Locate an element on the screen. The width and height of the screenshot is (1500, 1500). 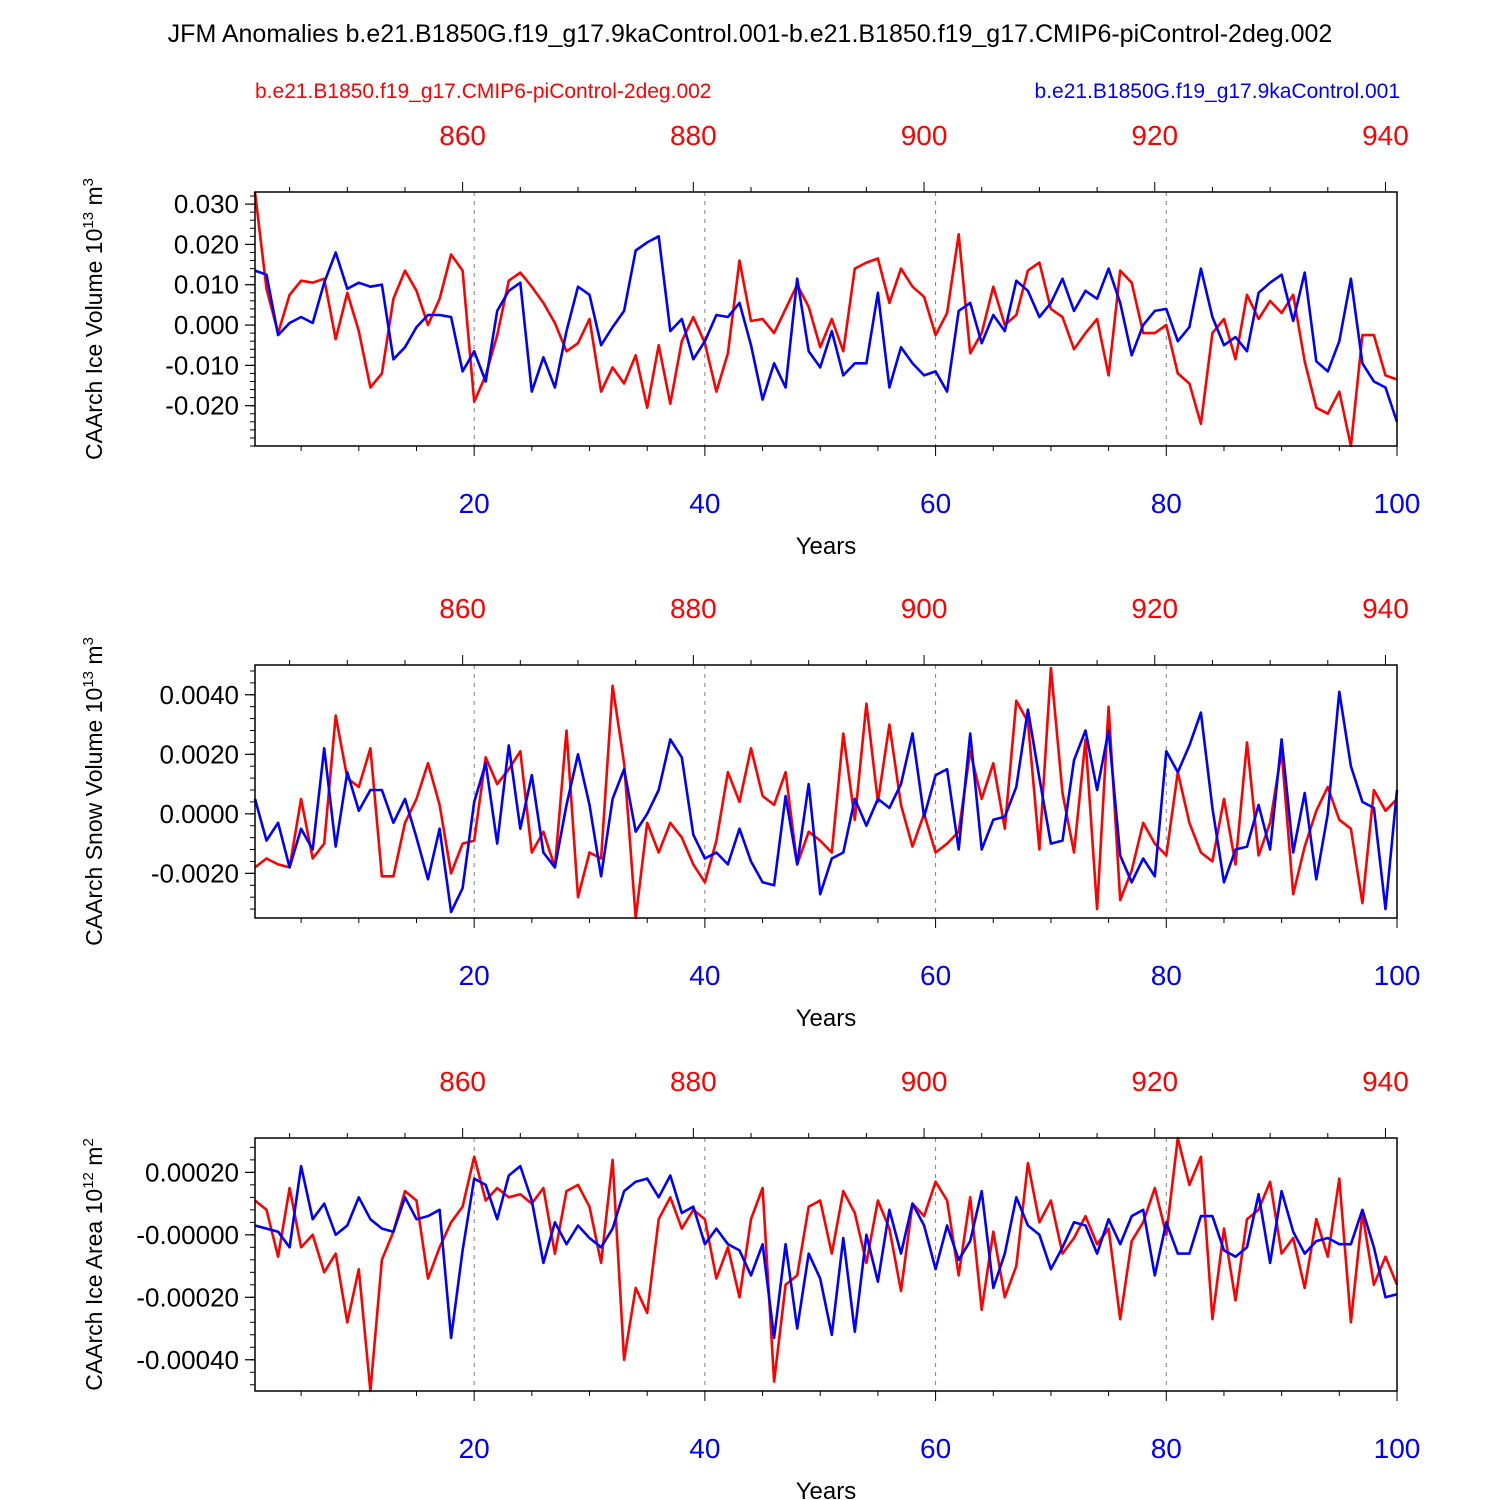
y-tick-label: -0.020 is located at coordinates (202, 406).